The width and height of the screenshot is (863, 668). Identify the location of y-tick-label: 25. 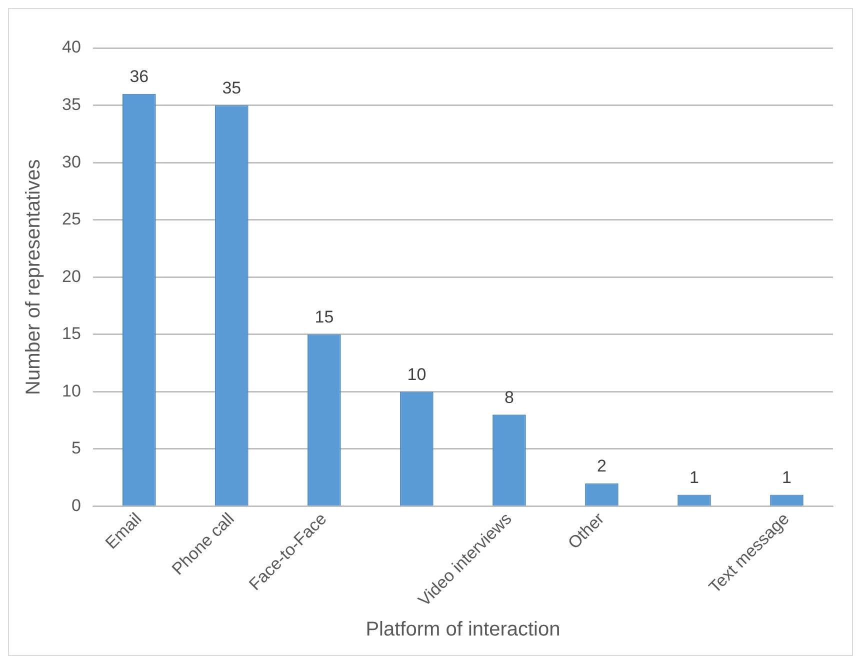
(71, 219).